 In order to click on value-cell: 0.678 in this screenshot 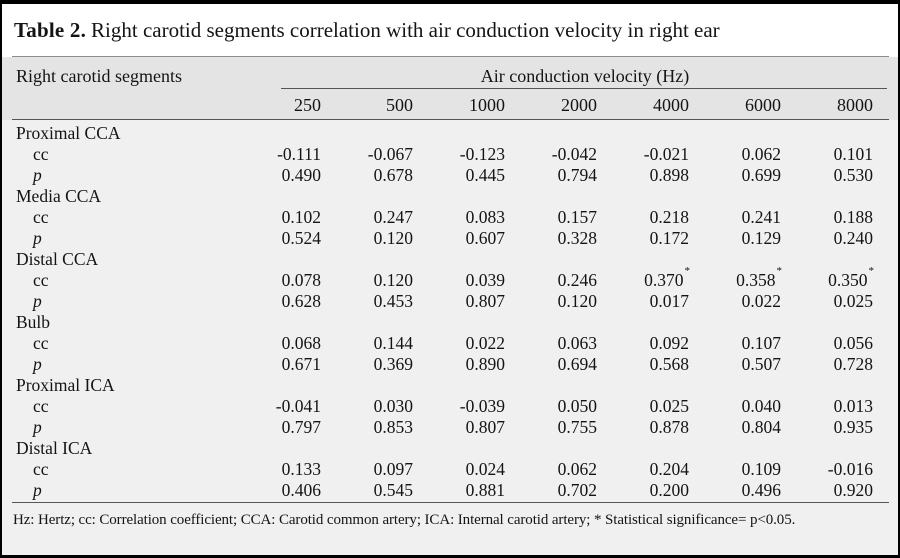, I will do `click(393, 175)`.